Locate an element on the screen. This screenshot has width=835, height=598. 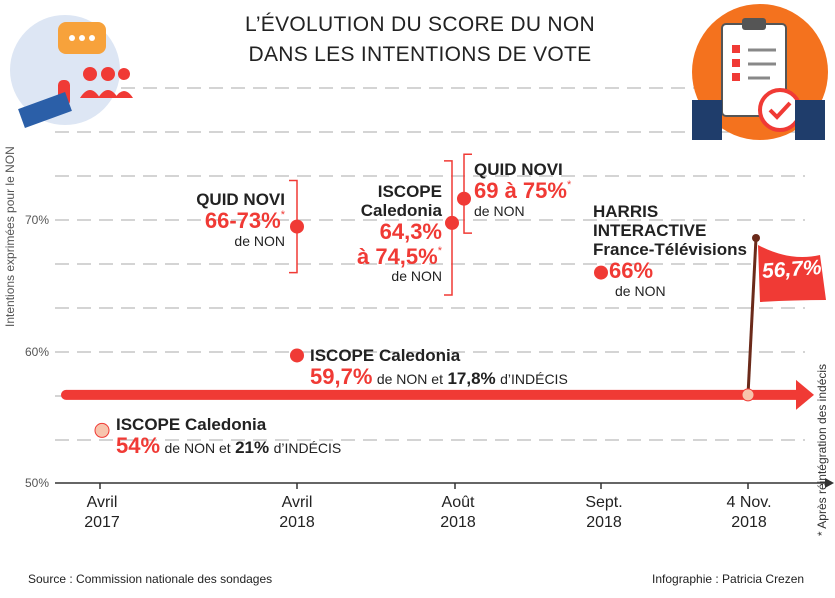
y-axis-label: Intentions exprimées pour le NON is located at coordinates (10, 236).